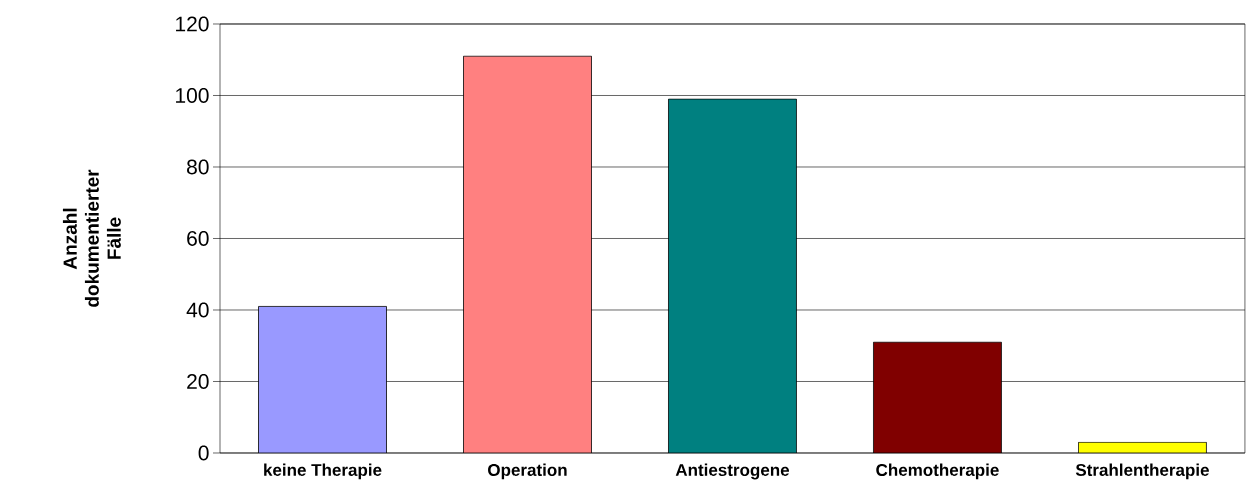 This screenshot has height=500, width=1250. I want to click on y-tick-label: 0, so click(203, 453).